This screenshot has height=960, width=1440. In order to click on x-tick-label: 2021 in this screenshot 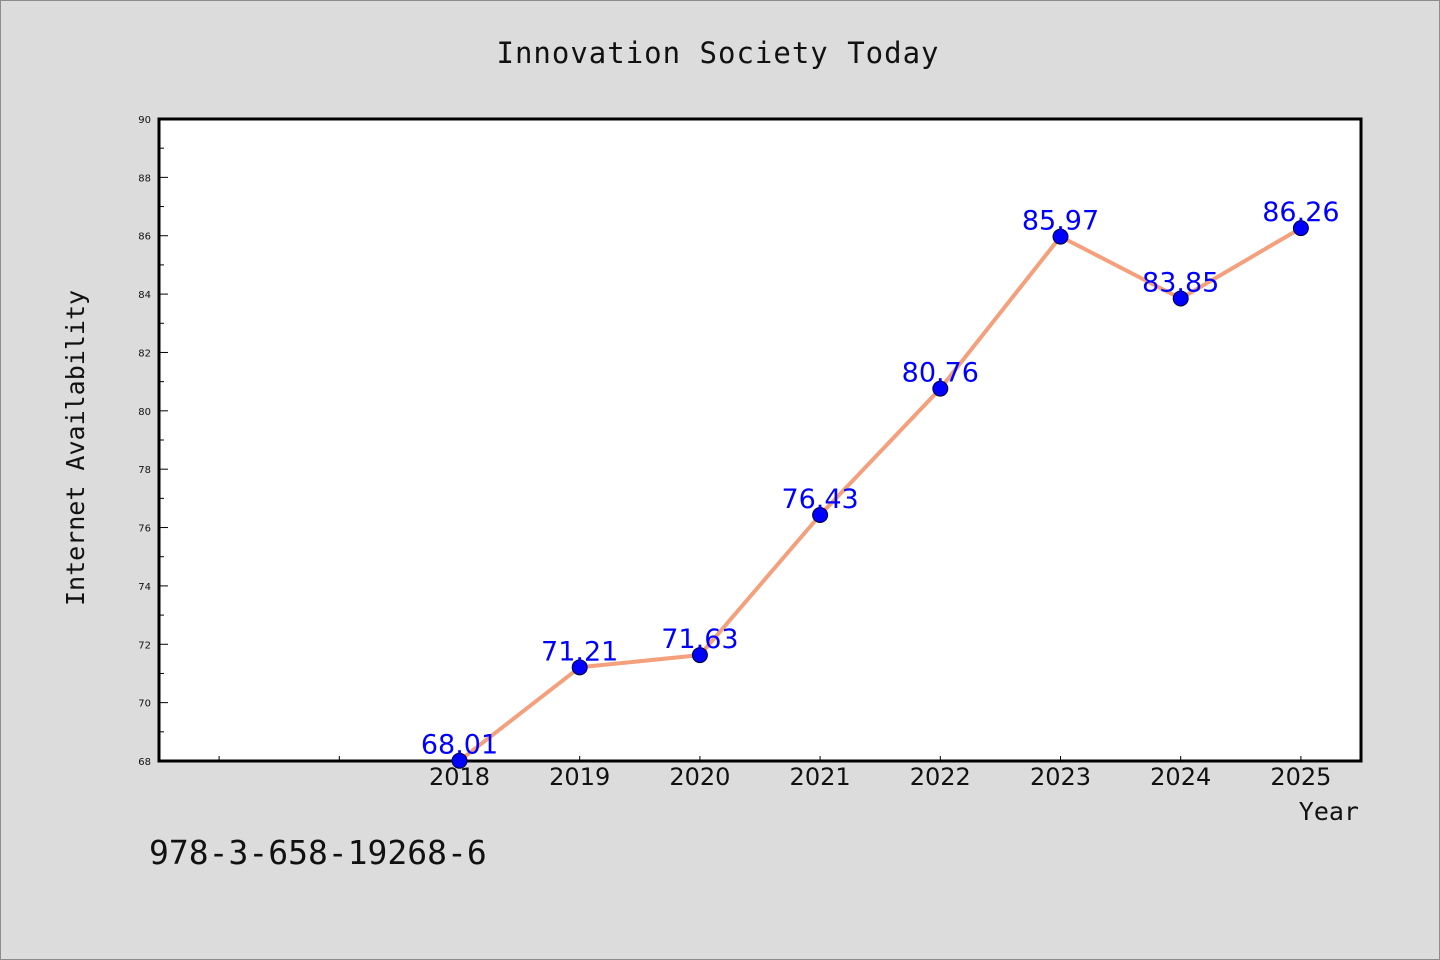, I will do `click(820, 777)`.